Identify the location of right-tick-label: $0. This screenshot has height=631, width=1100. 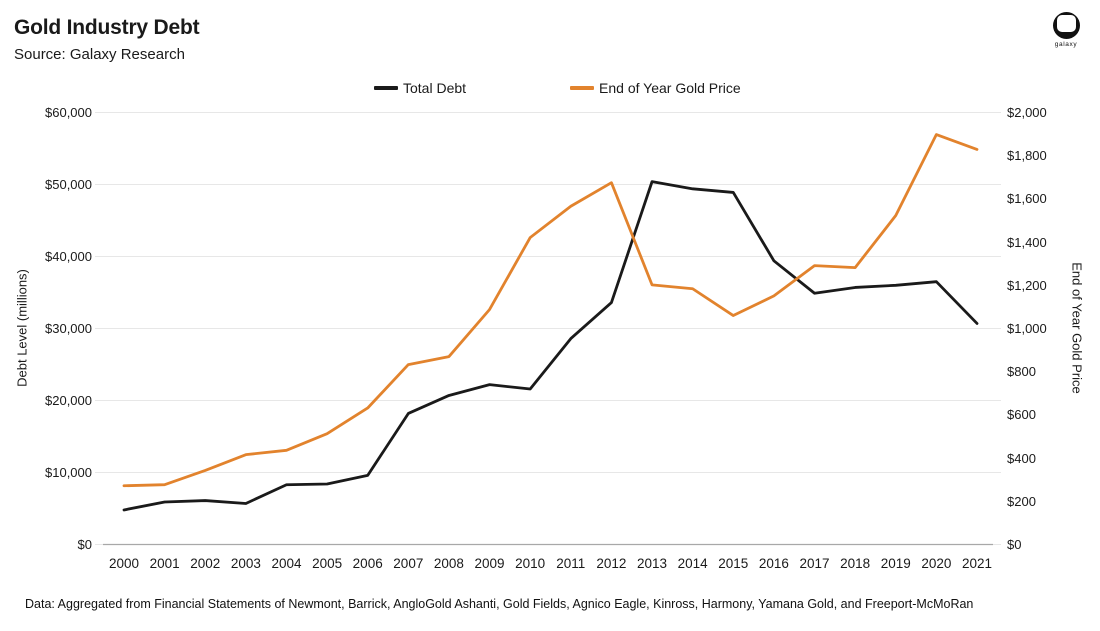
(1014, 544).